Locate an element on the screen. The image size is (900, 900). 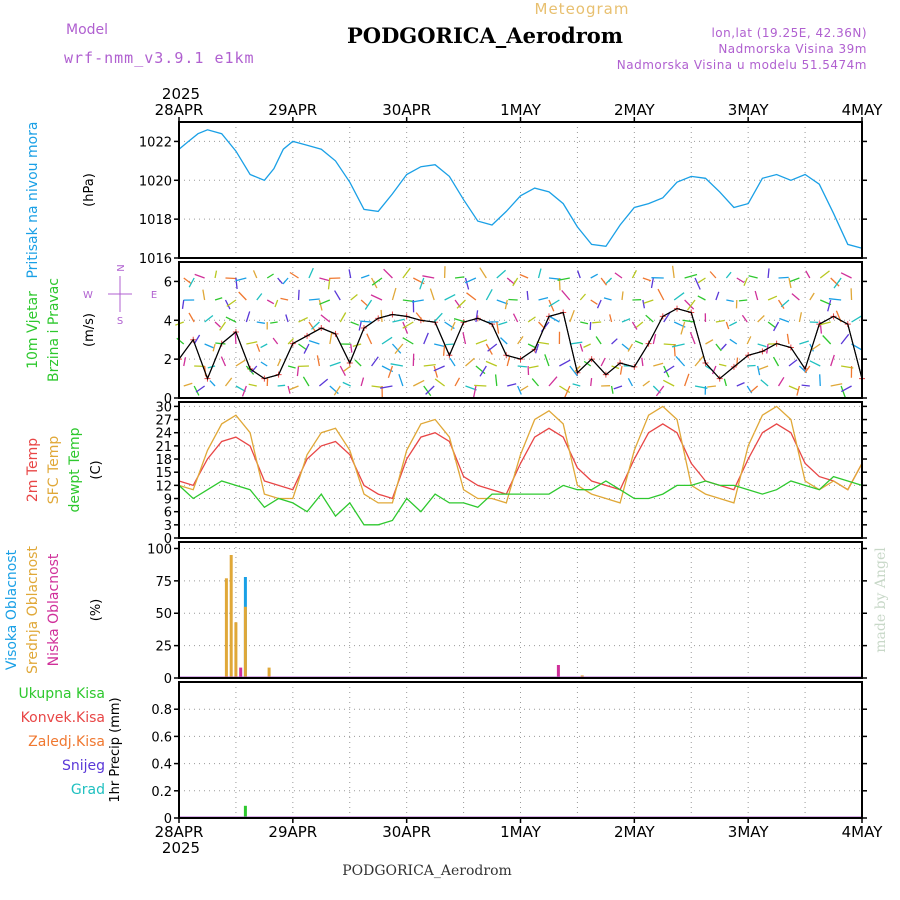
temperature-ytick-label: 30 is located at coordinates (163, 407).